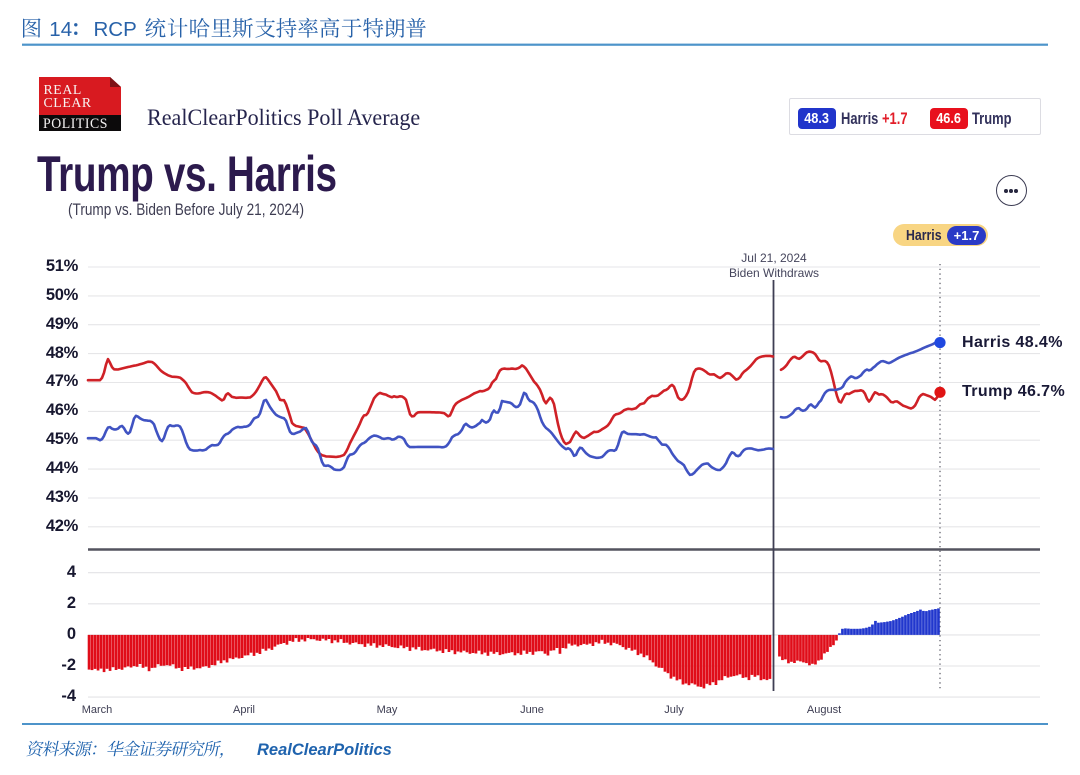 The height and width of the screenshot is (775, 1080). I want to click on svg-text: RealClearPolitics, so click(324, 750).